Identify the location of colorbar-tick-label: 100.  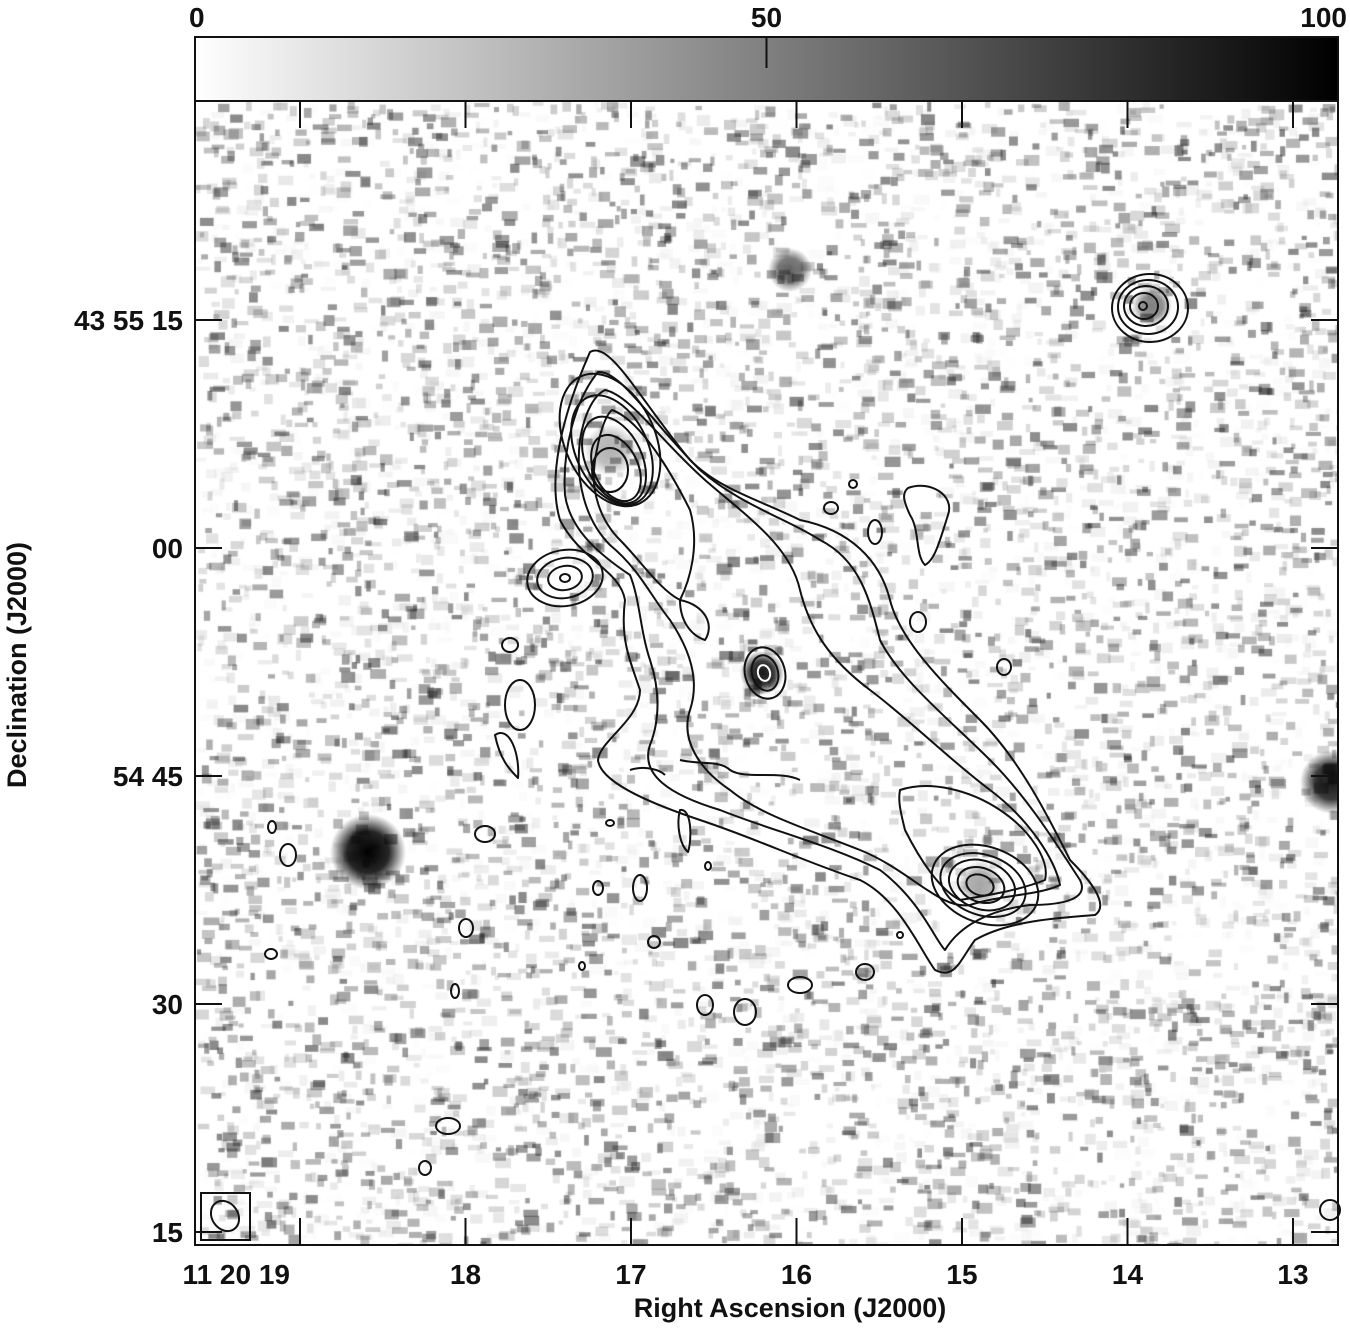
(1323, 17).